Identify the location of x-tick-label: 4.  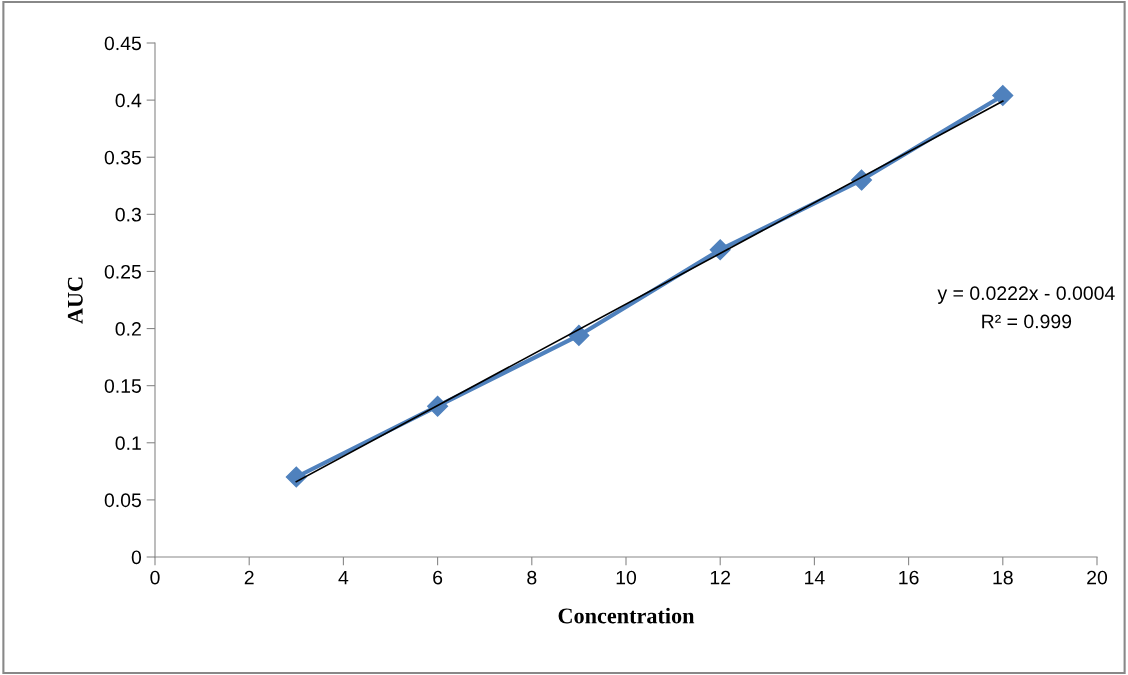
(343, 577).